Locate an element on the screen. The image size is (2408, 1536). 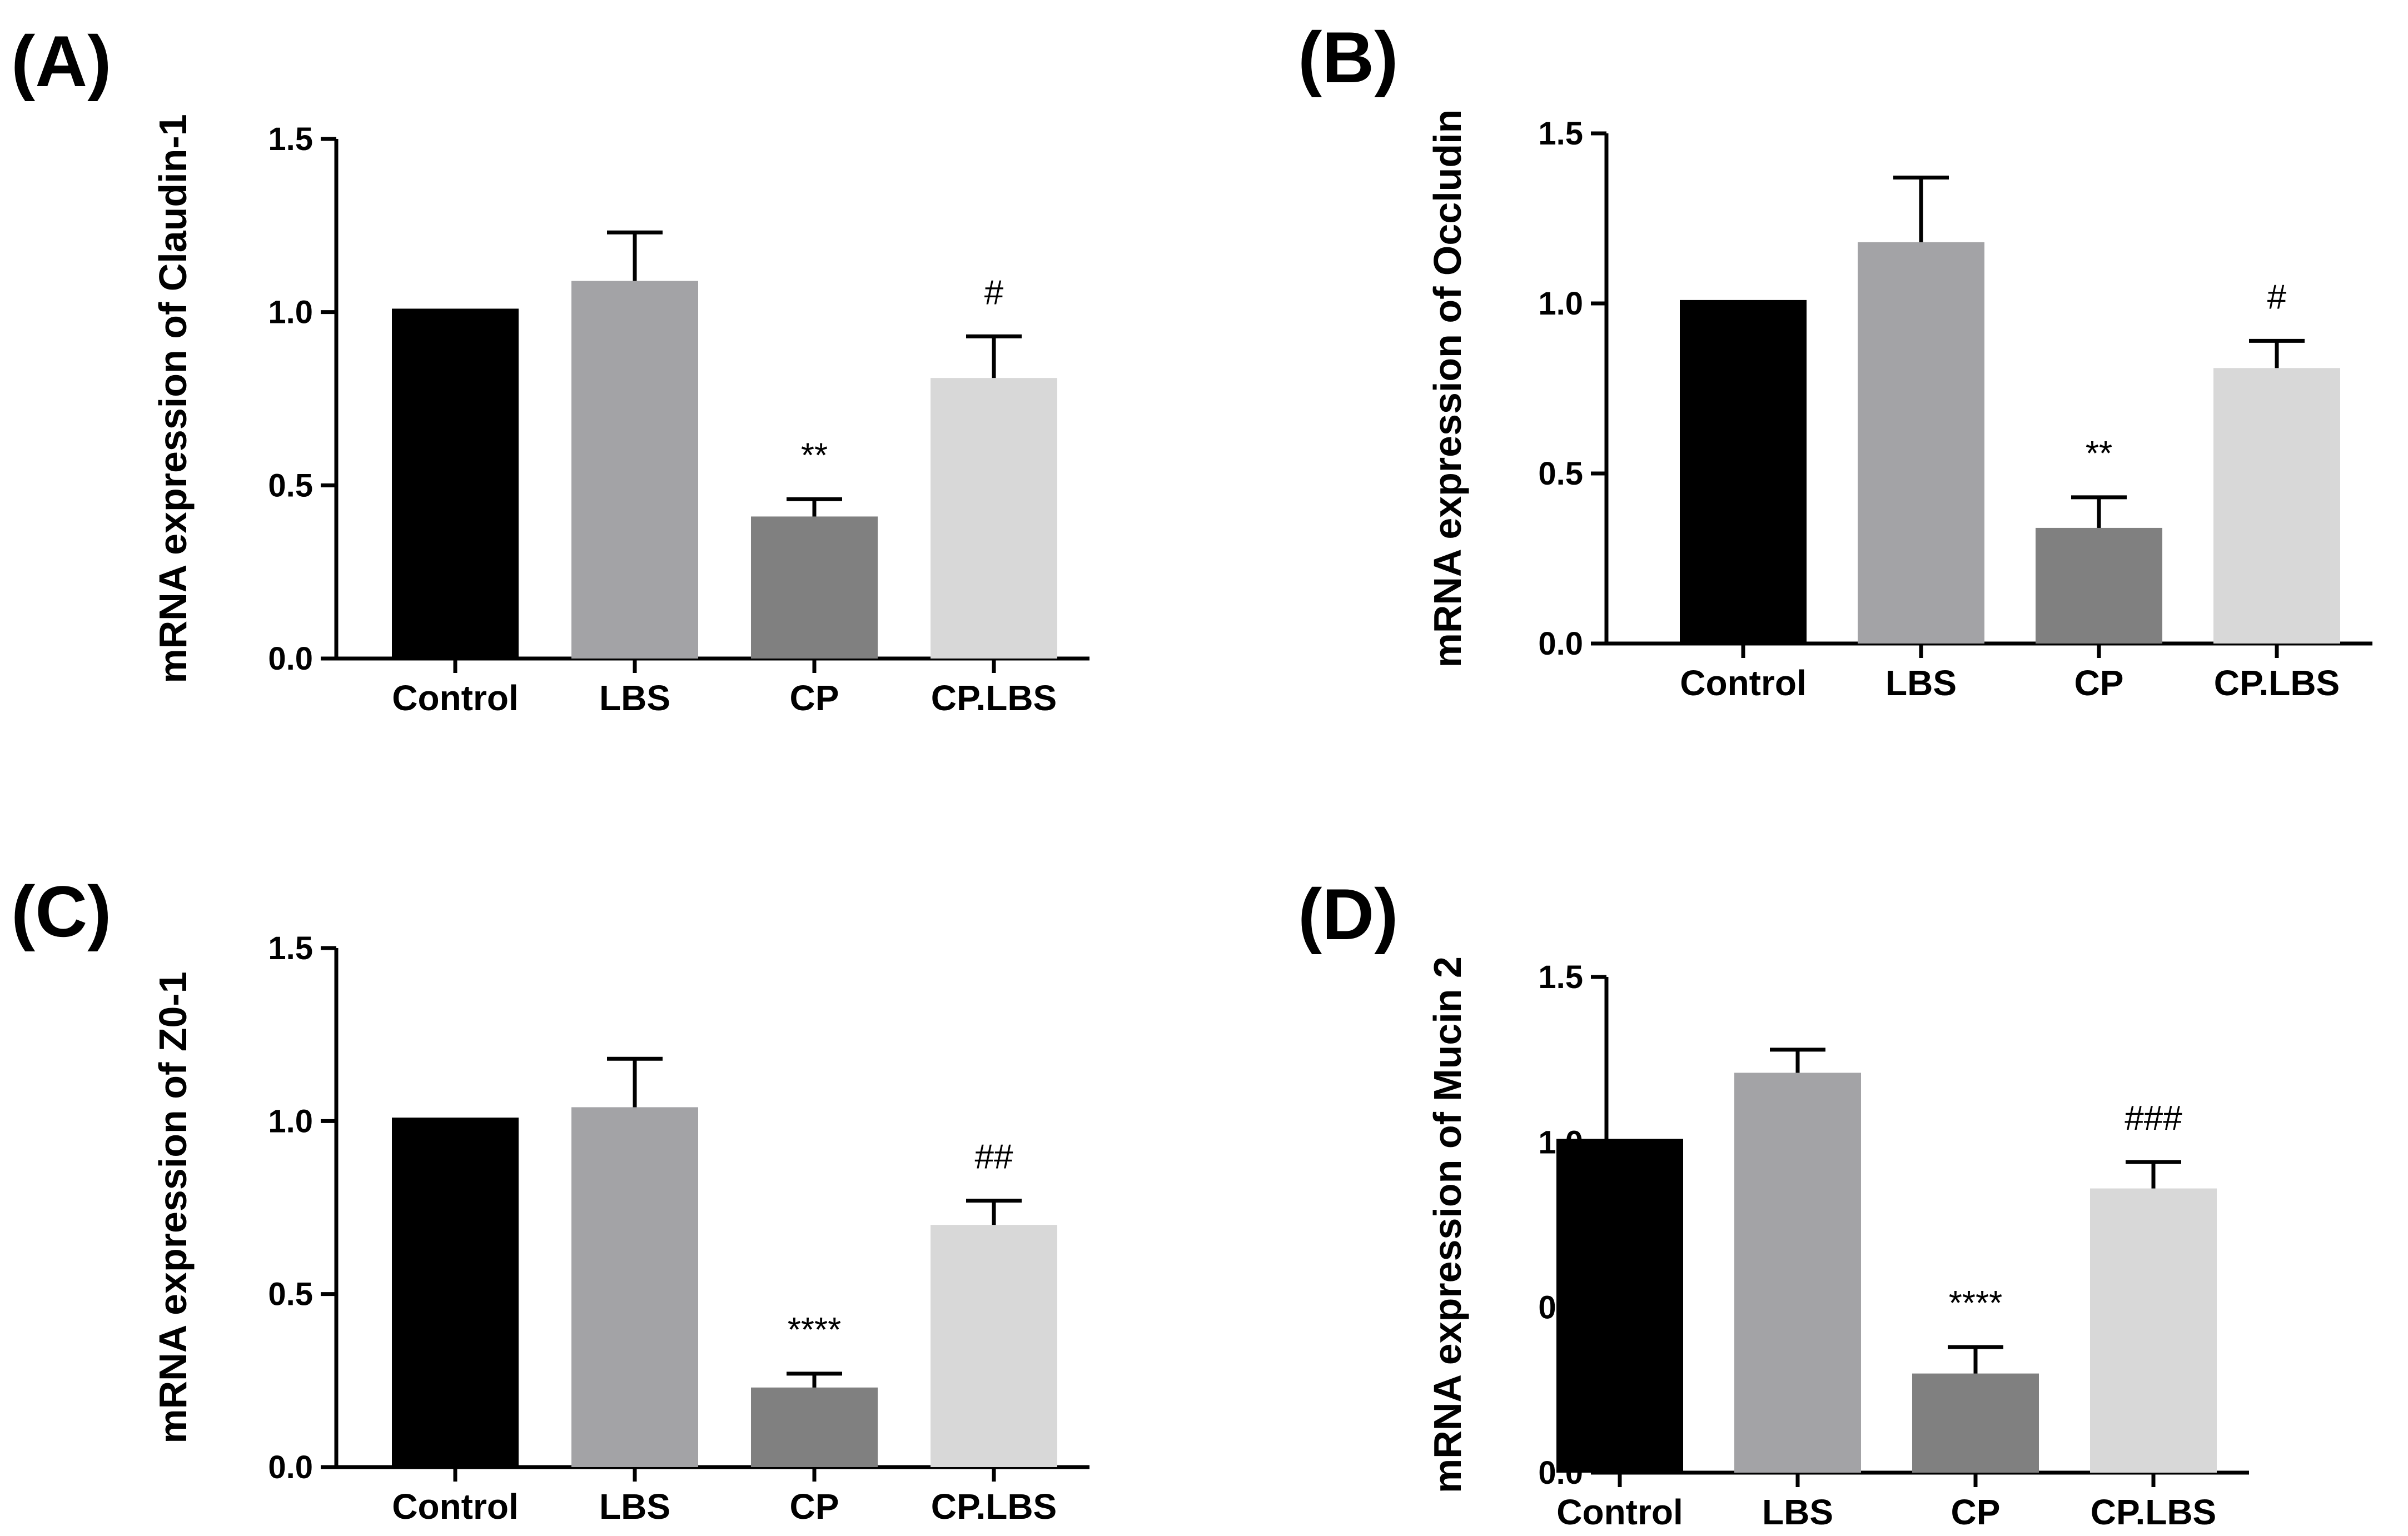
panel-label: (C) is located at coordinates (61, 912).